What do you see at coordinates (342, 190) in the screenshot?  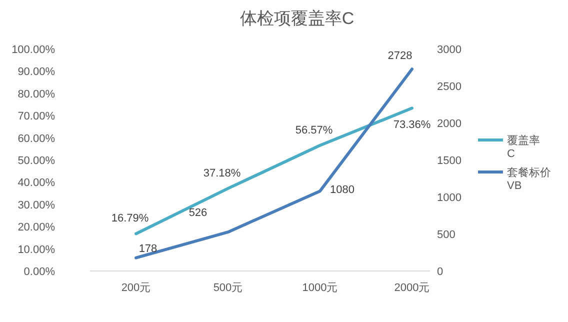 I see `data-label: 1080` at bounding box center [342, 190].